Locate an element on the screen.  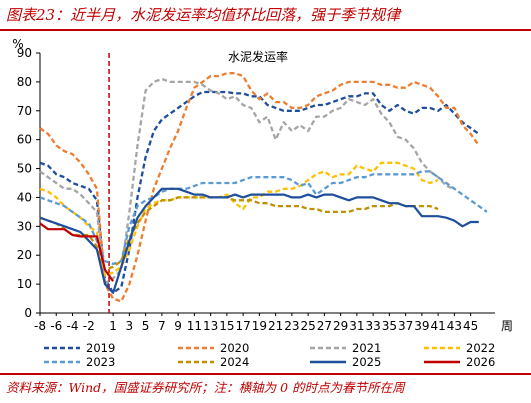
x-tick-label: 11 is located at coordinates (194, 326).